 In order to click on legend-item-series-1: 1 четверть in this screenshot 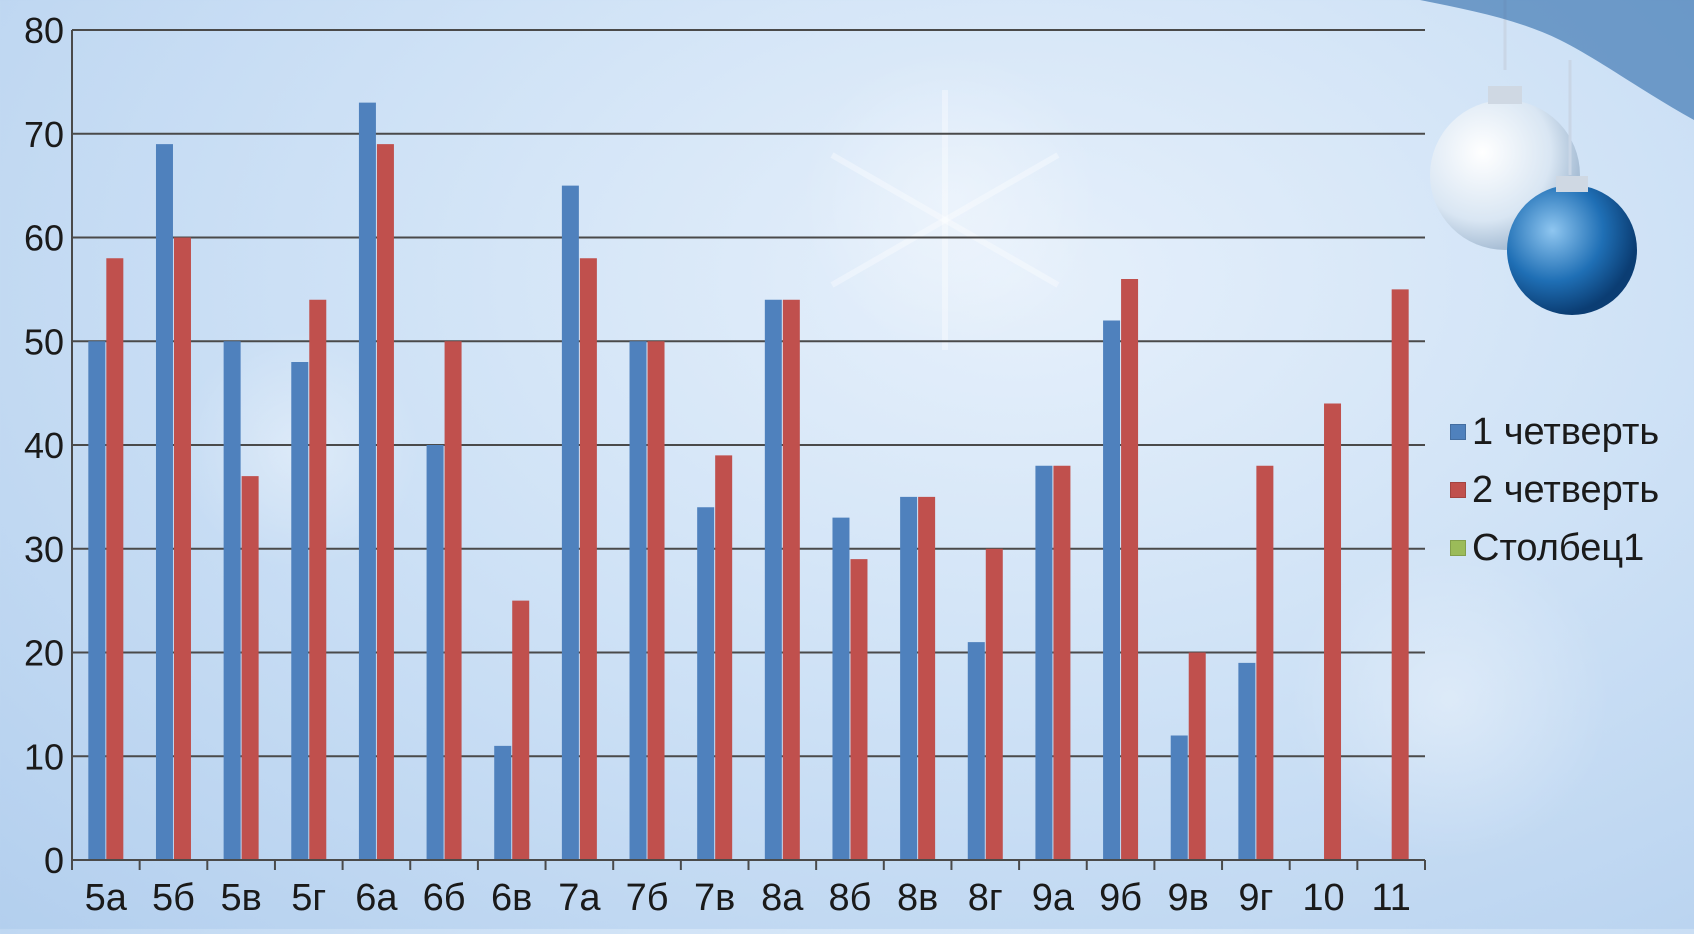, I will do `click(1554, 432)`.